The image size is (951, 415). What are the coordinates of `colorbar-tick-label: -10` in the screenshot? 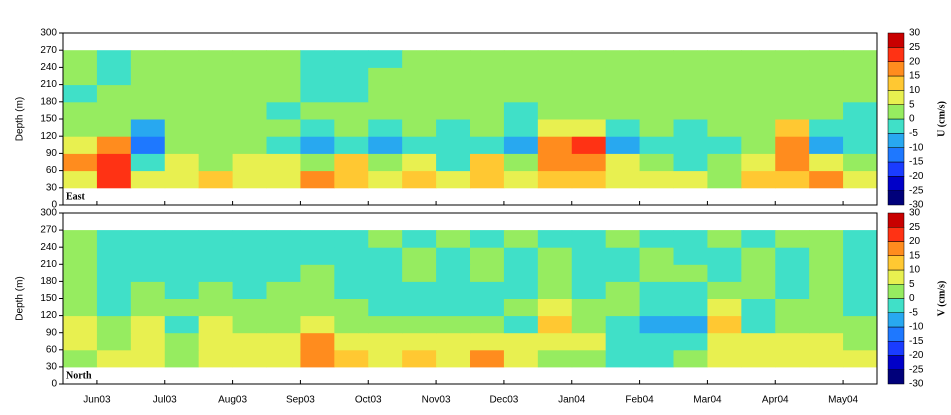 It's located at (916, 327).